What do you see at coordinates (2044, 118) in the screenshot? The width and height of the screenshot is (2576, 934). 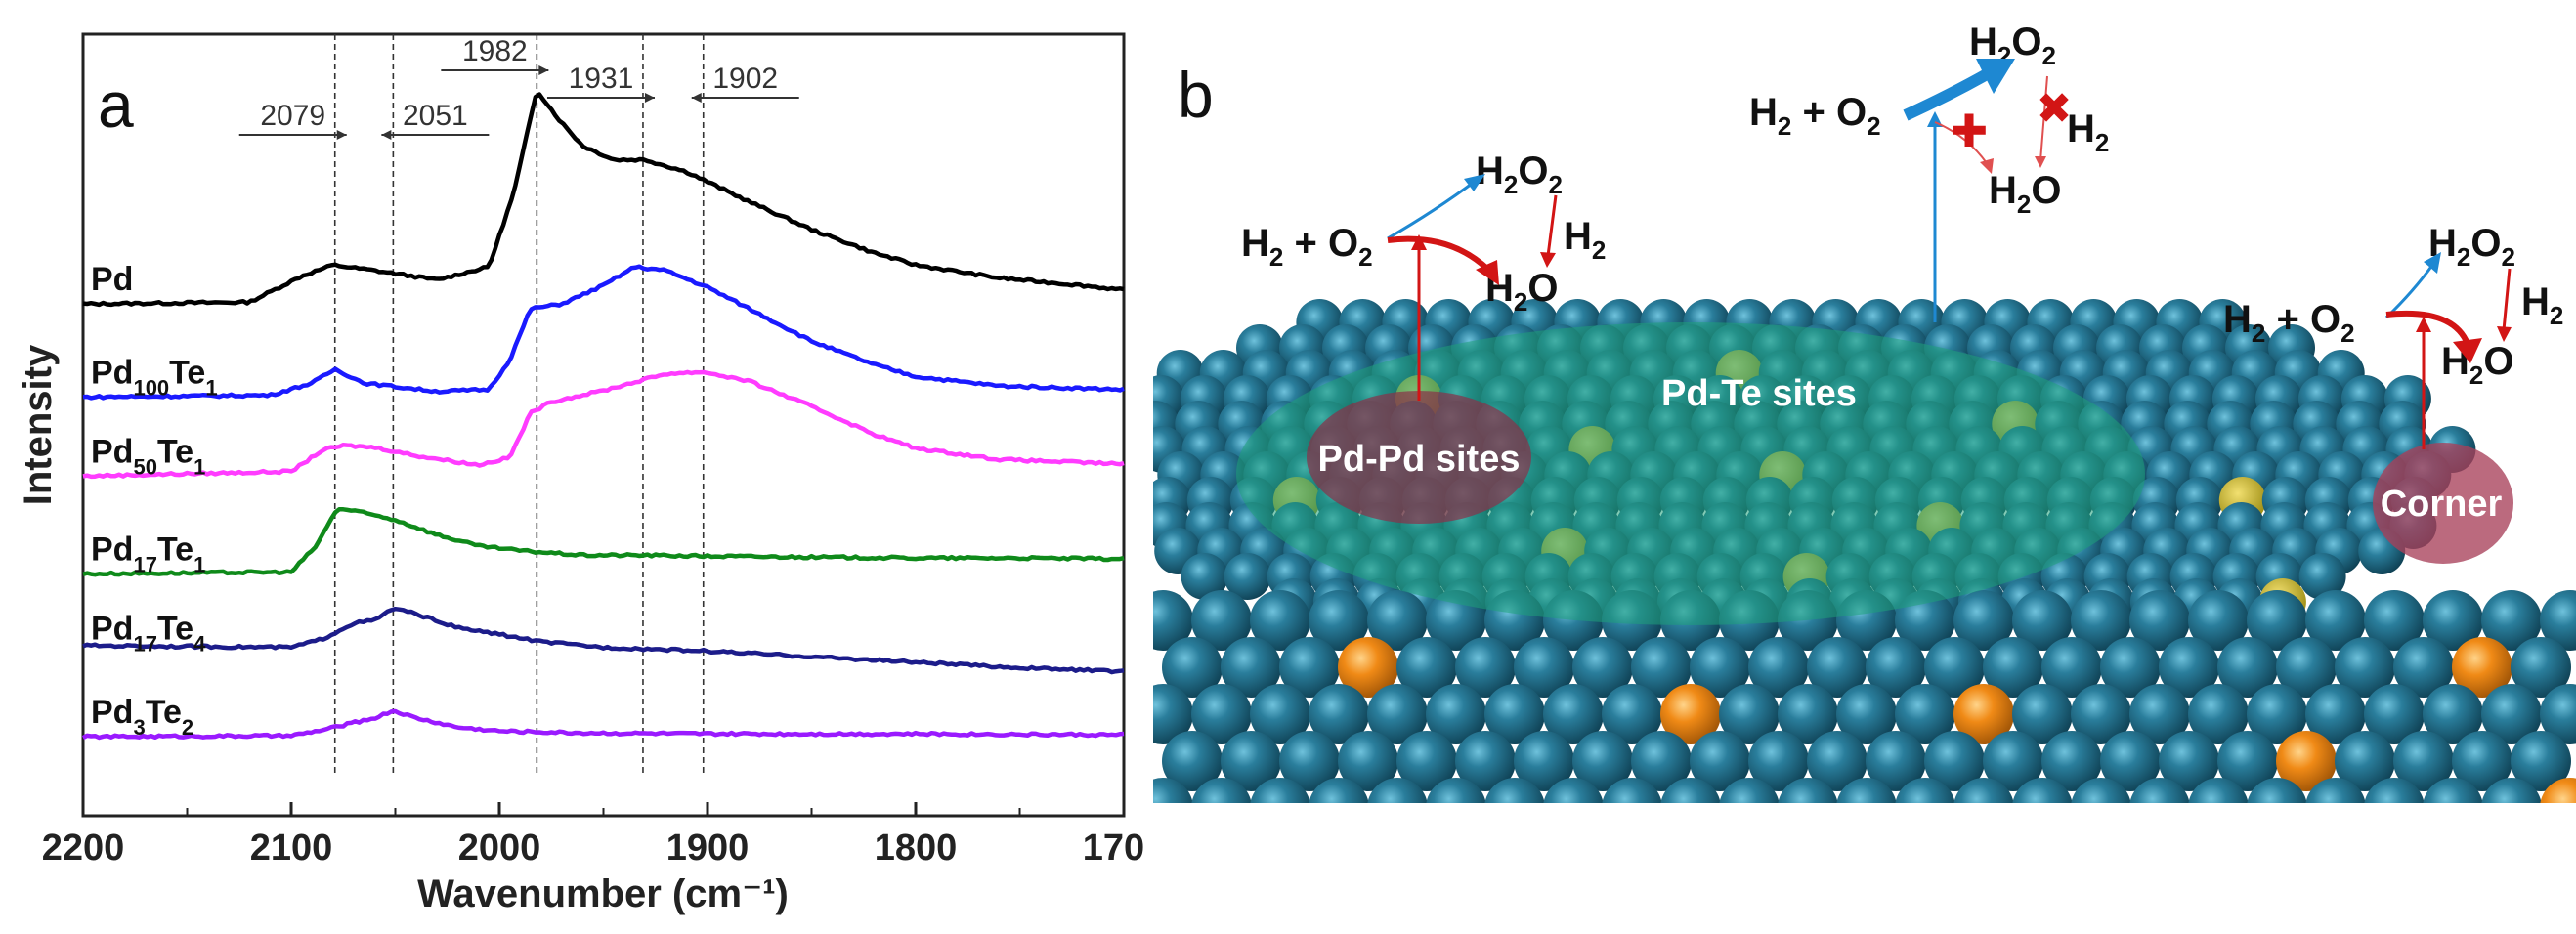 I see `center-h2o2-to-h2o` at bounding box center [2044, 118].